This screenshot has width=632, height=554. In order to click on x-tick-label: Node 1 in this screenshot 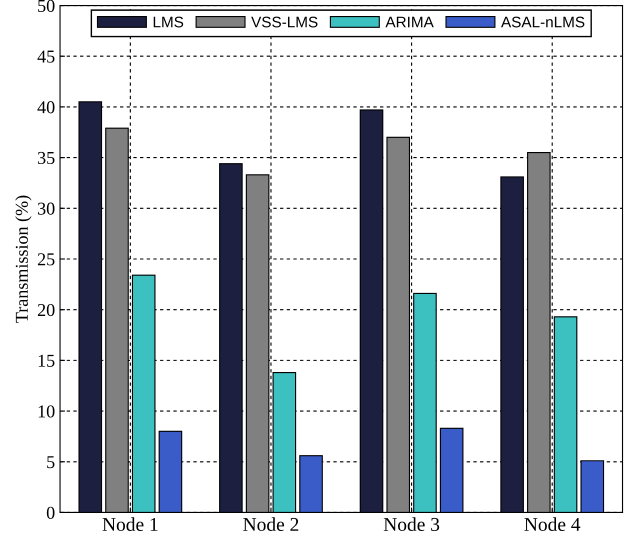, I will do `click(130, 524)`.